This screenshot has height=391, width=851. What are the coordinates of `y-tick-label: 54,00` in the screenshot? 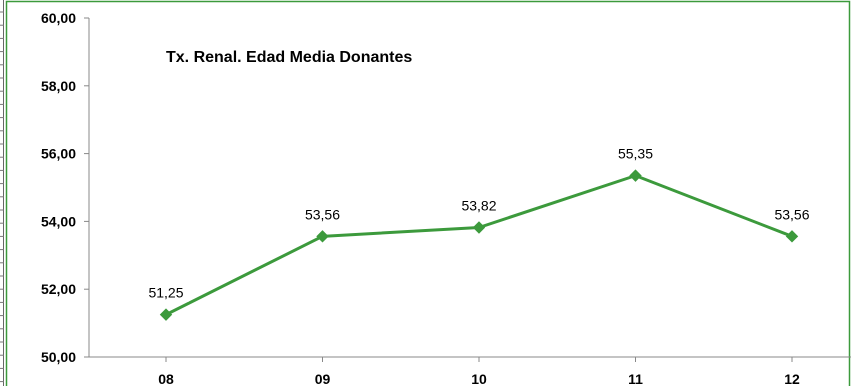 It's located at (58, 221).